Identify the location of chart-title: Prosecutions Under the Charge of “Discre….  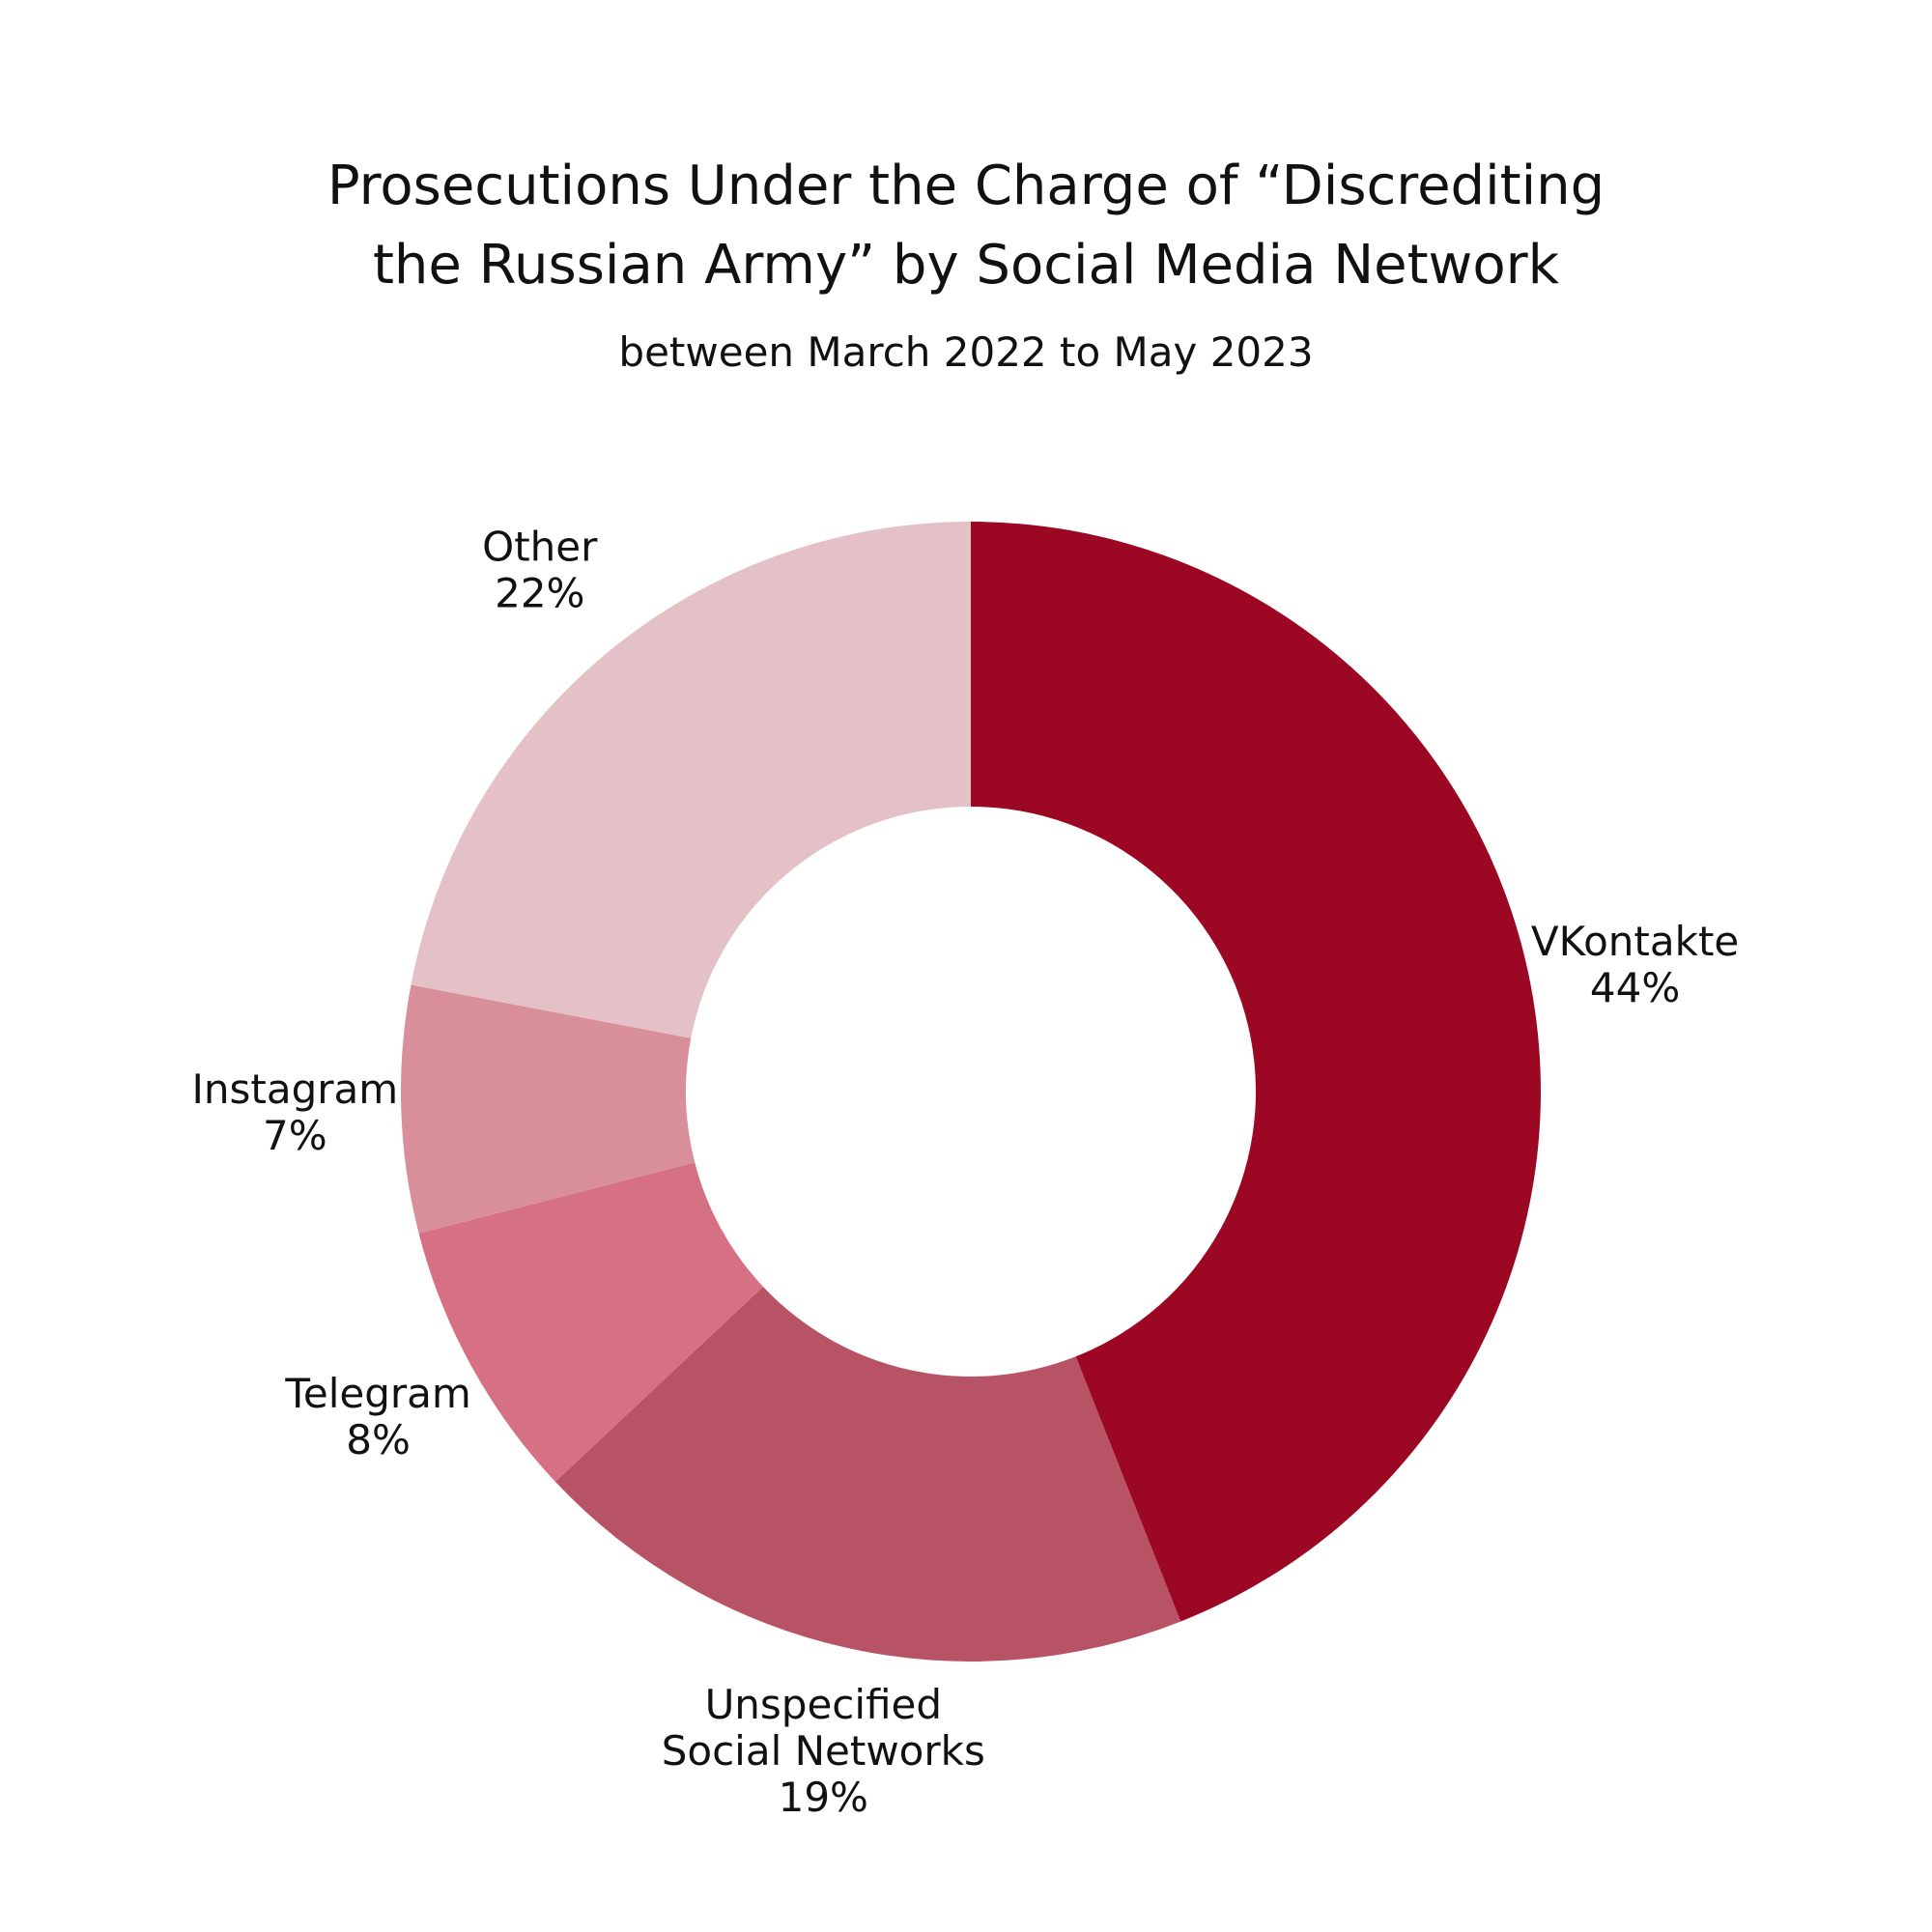
(966, 226).